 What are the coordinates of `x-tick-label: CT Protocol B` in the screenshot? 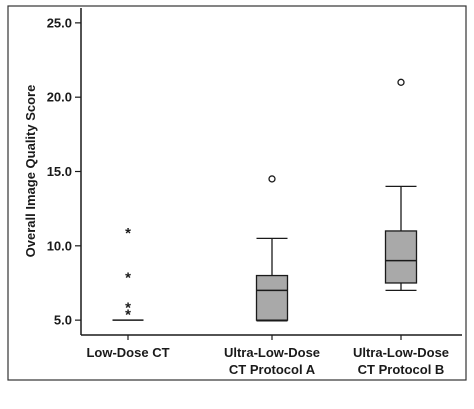 It's located at (401, 369).